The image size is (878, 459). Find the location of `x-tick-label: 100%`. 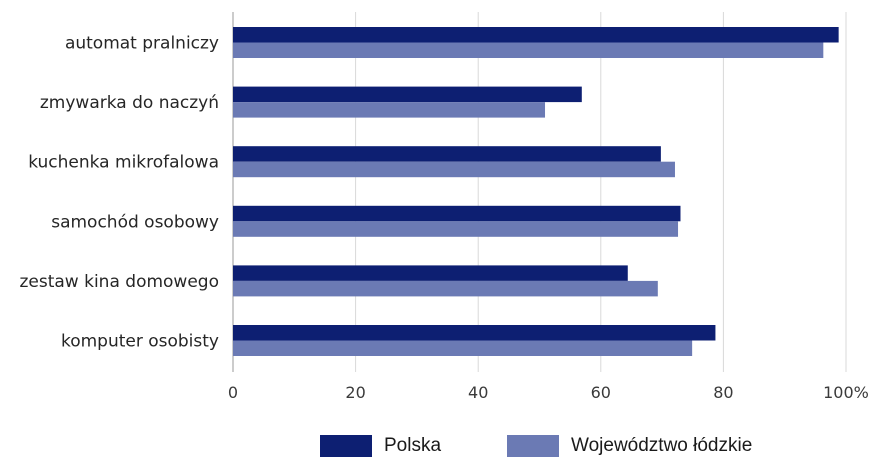

x-tick-label: 100% is located at coordinates (846, 392).